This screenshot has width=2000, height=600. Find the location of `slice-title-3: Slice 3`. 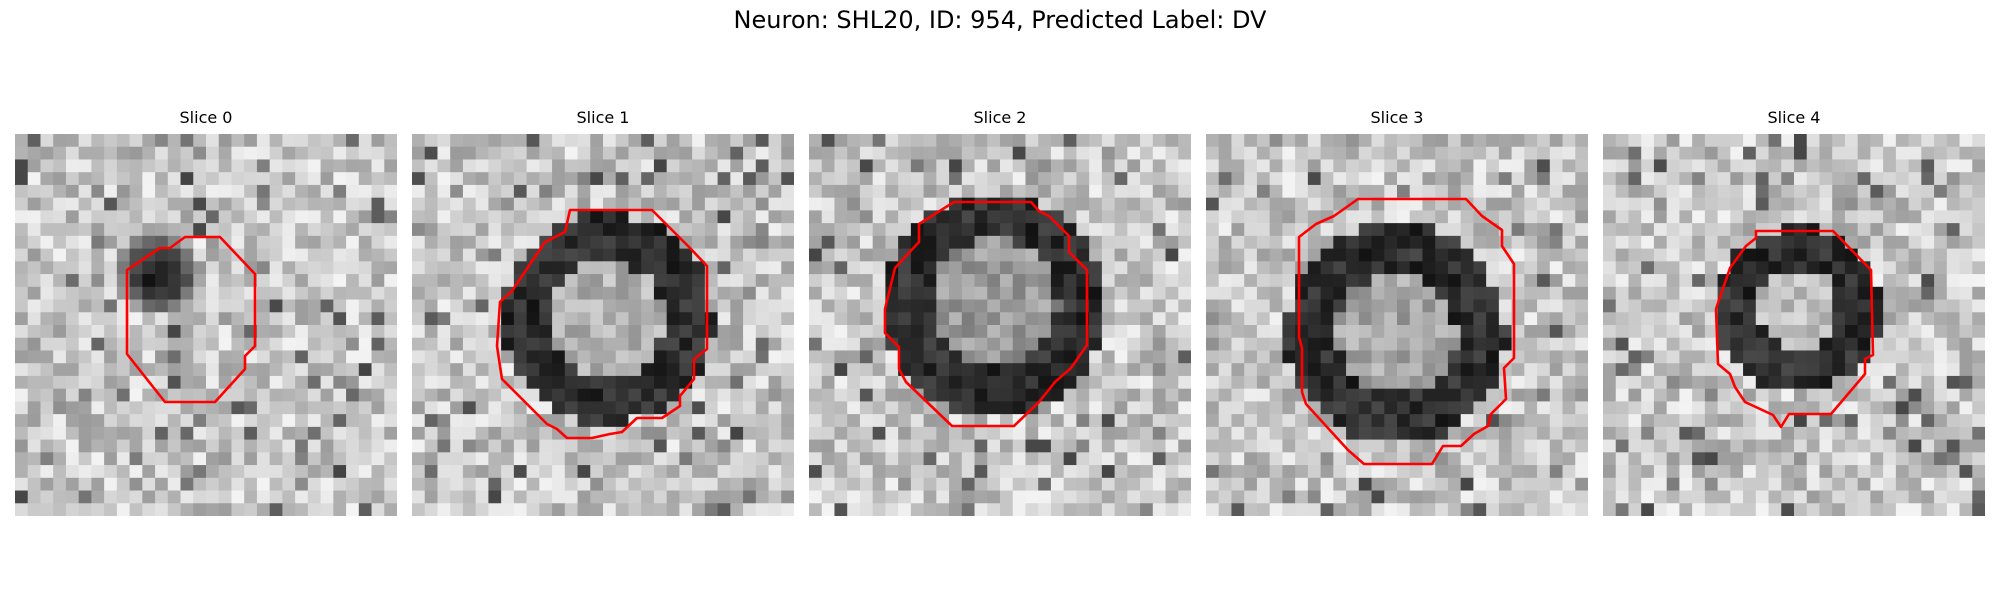

slice-title-3: Slice 3 is located at coordinates (1397, 117).